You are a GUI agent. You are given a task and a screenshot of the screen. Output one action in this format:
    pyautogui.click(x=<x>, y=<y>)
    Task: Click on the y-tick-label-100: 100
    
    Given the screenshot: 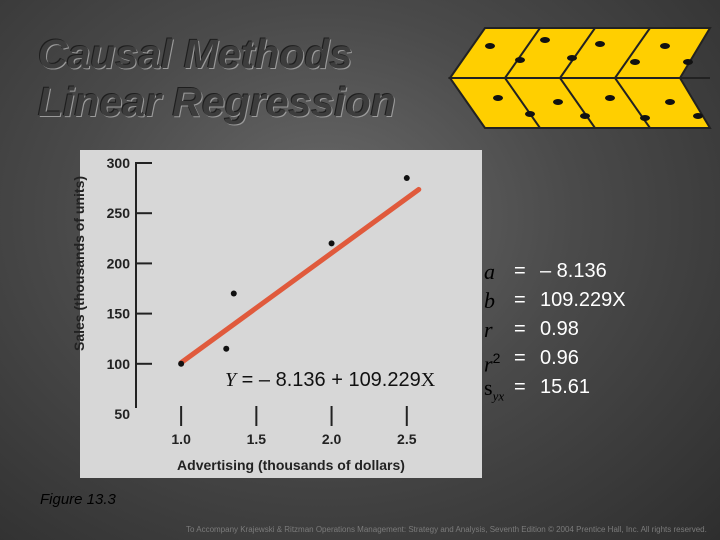 What is the action you would take?
    pyautogui.click(x=119, y=364)
    